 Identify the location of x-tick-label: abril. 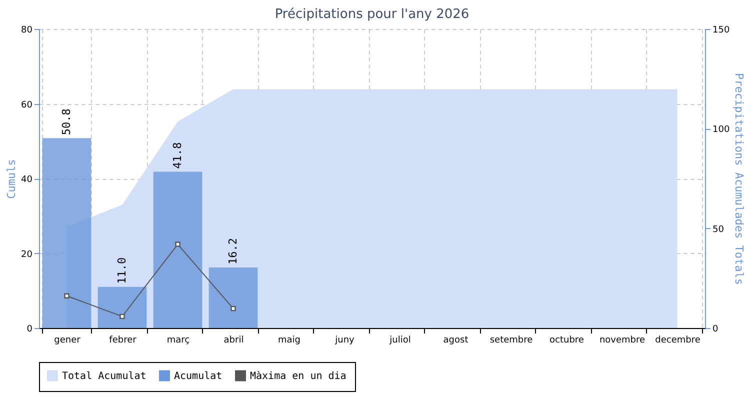
(234, 341).